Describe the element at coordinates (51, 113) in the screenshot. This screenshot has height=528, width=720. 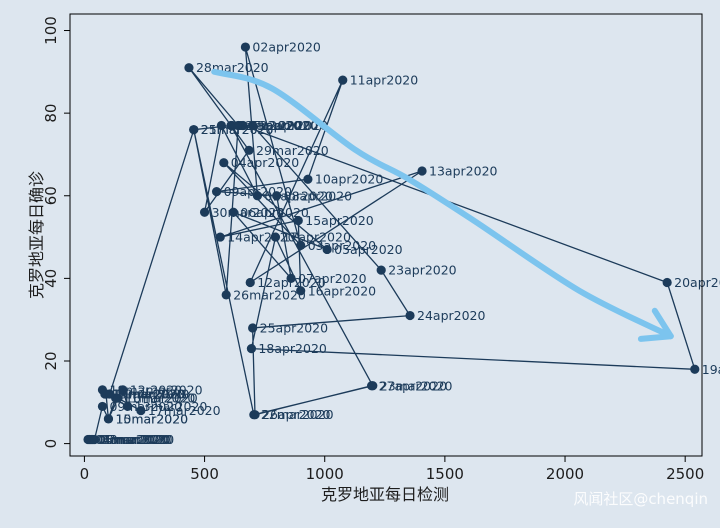
I see `y-tick-label: 80` at that location.